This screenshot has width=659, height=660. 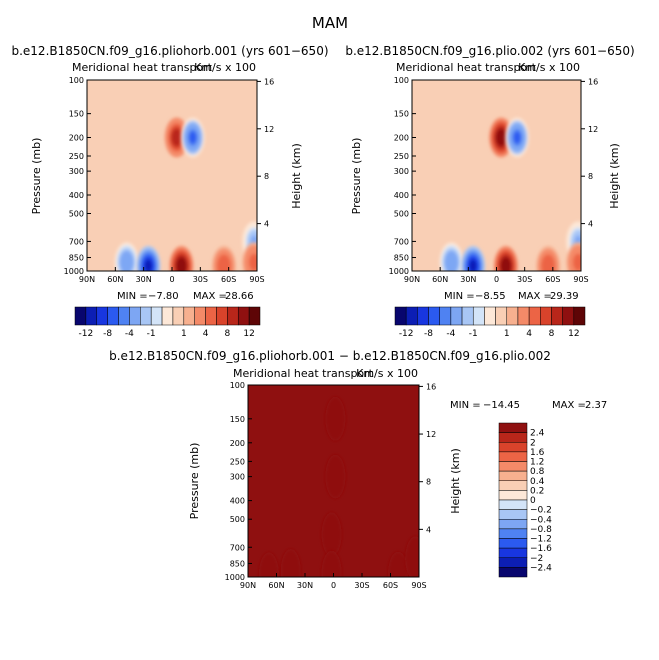 I want to click on colorbar-tick-label: −1.6, so click(x=541, y=549).